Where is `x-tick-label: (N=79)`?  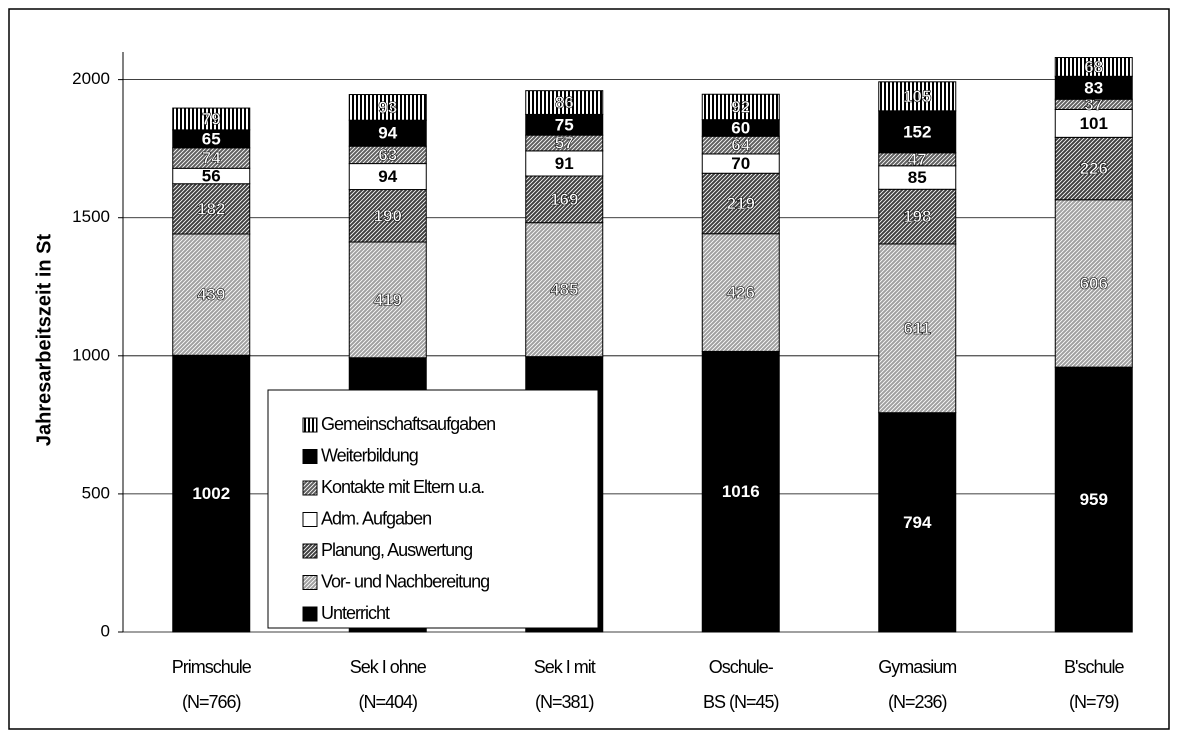
x-tick-label: (N=79) is located at coordinates (1094, 702).